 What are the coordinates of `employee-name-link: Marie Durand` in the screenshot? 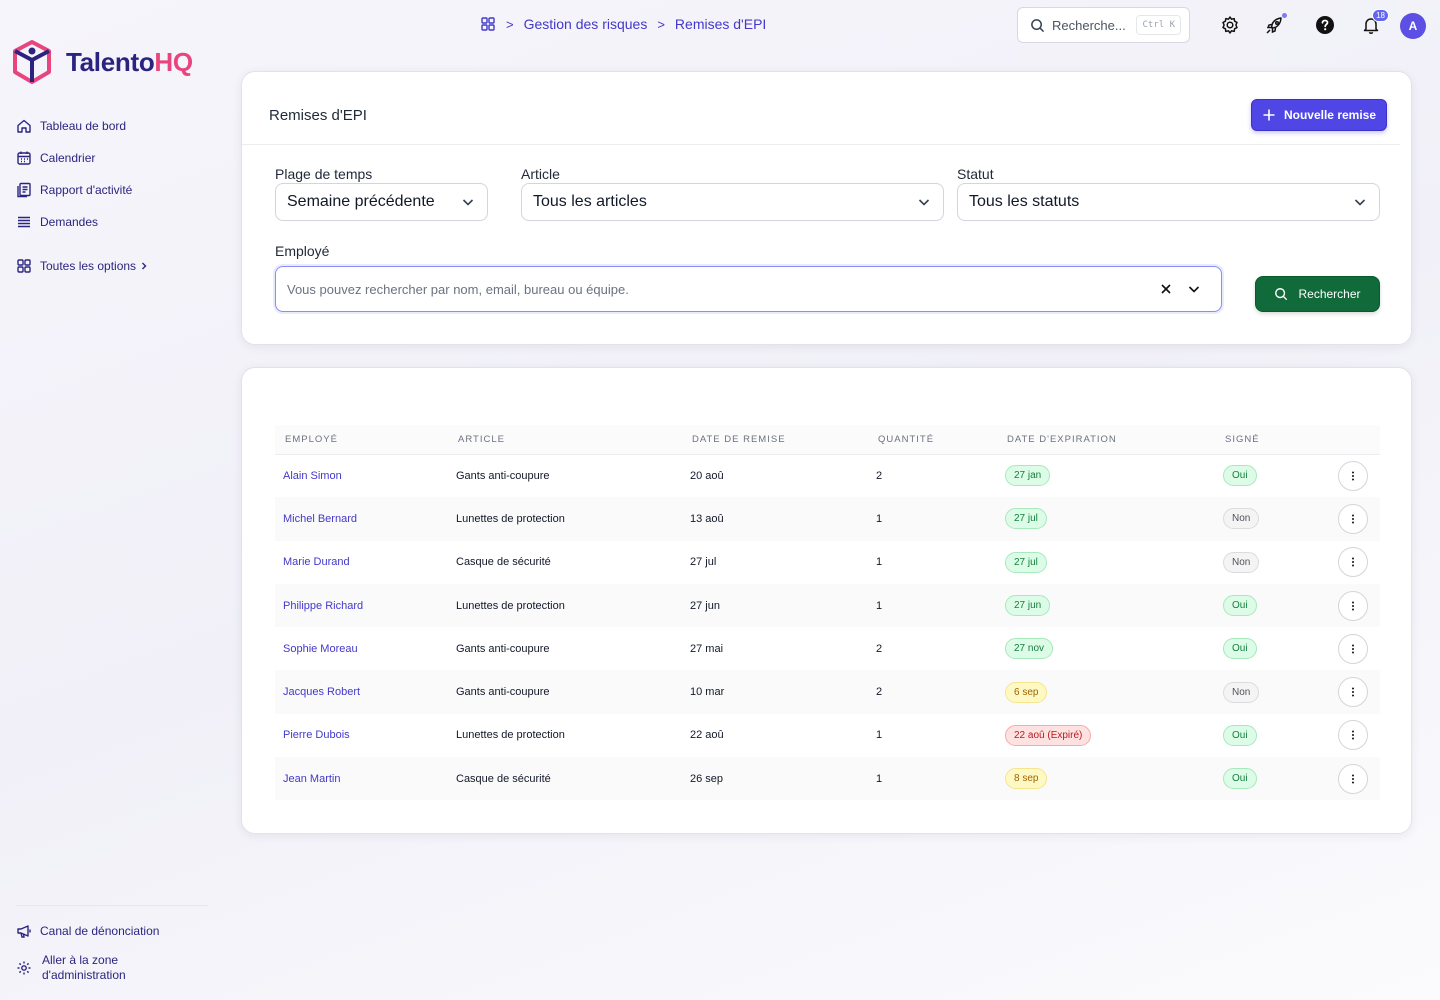 It's located at (316, 562).